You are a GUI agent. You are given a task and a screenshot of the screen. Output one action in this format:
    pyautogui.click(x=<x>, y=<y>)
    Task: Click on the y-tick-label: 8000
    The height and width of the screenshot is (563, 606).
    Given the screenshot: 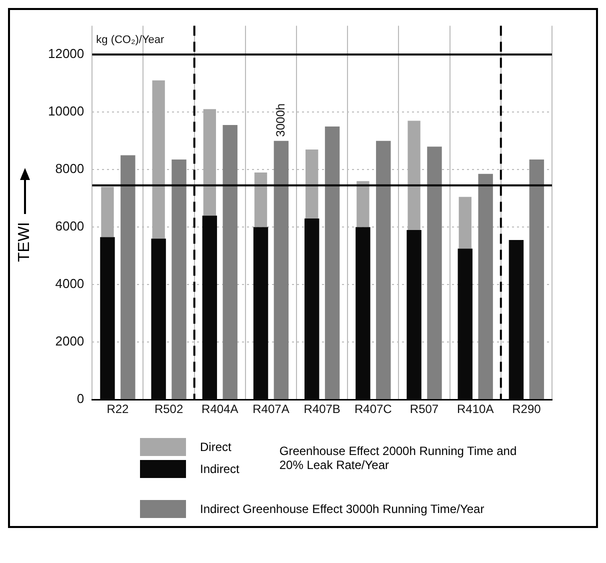 What is the action you would take?
    pyautogui.click(x=69, y=168)
    